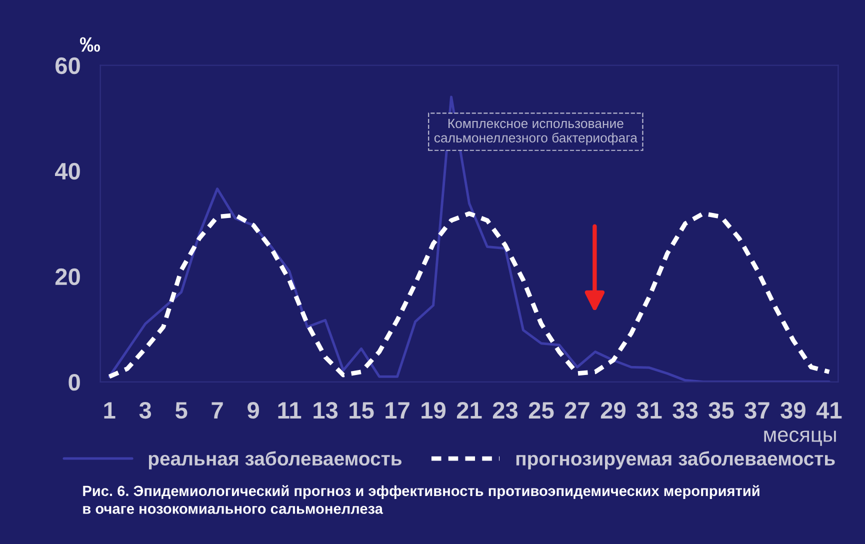 Image resolution: width=865 pixels, height=544 pixels. What do you see at coordinates (90, 44) in the screenshot?
I see `y-axis-title: ‰` at bounding box center [90, 44].